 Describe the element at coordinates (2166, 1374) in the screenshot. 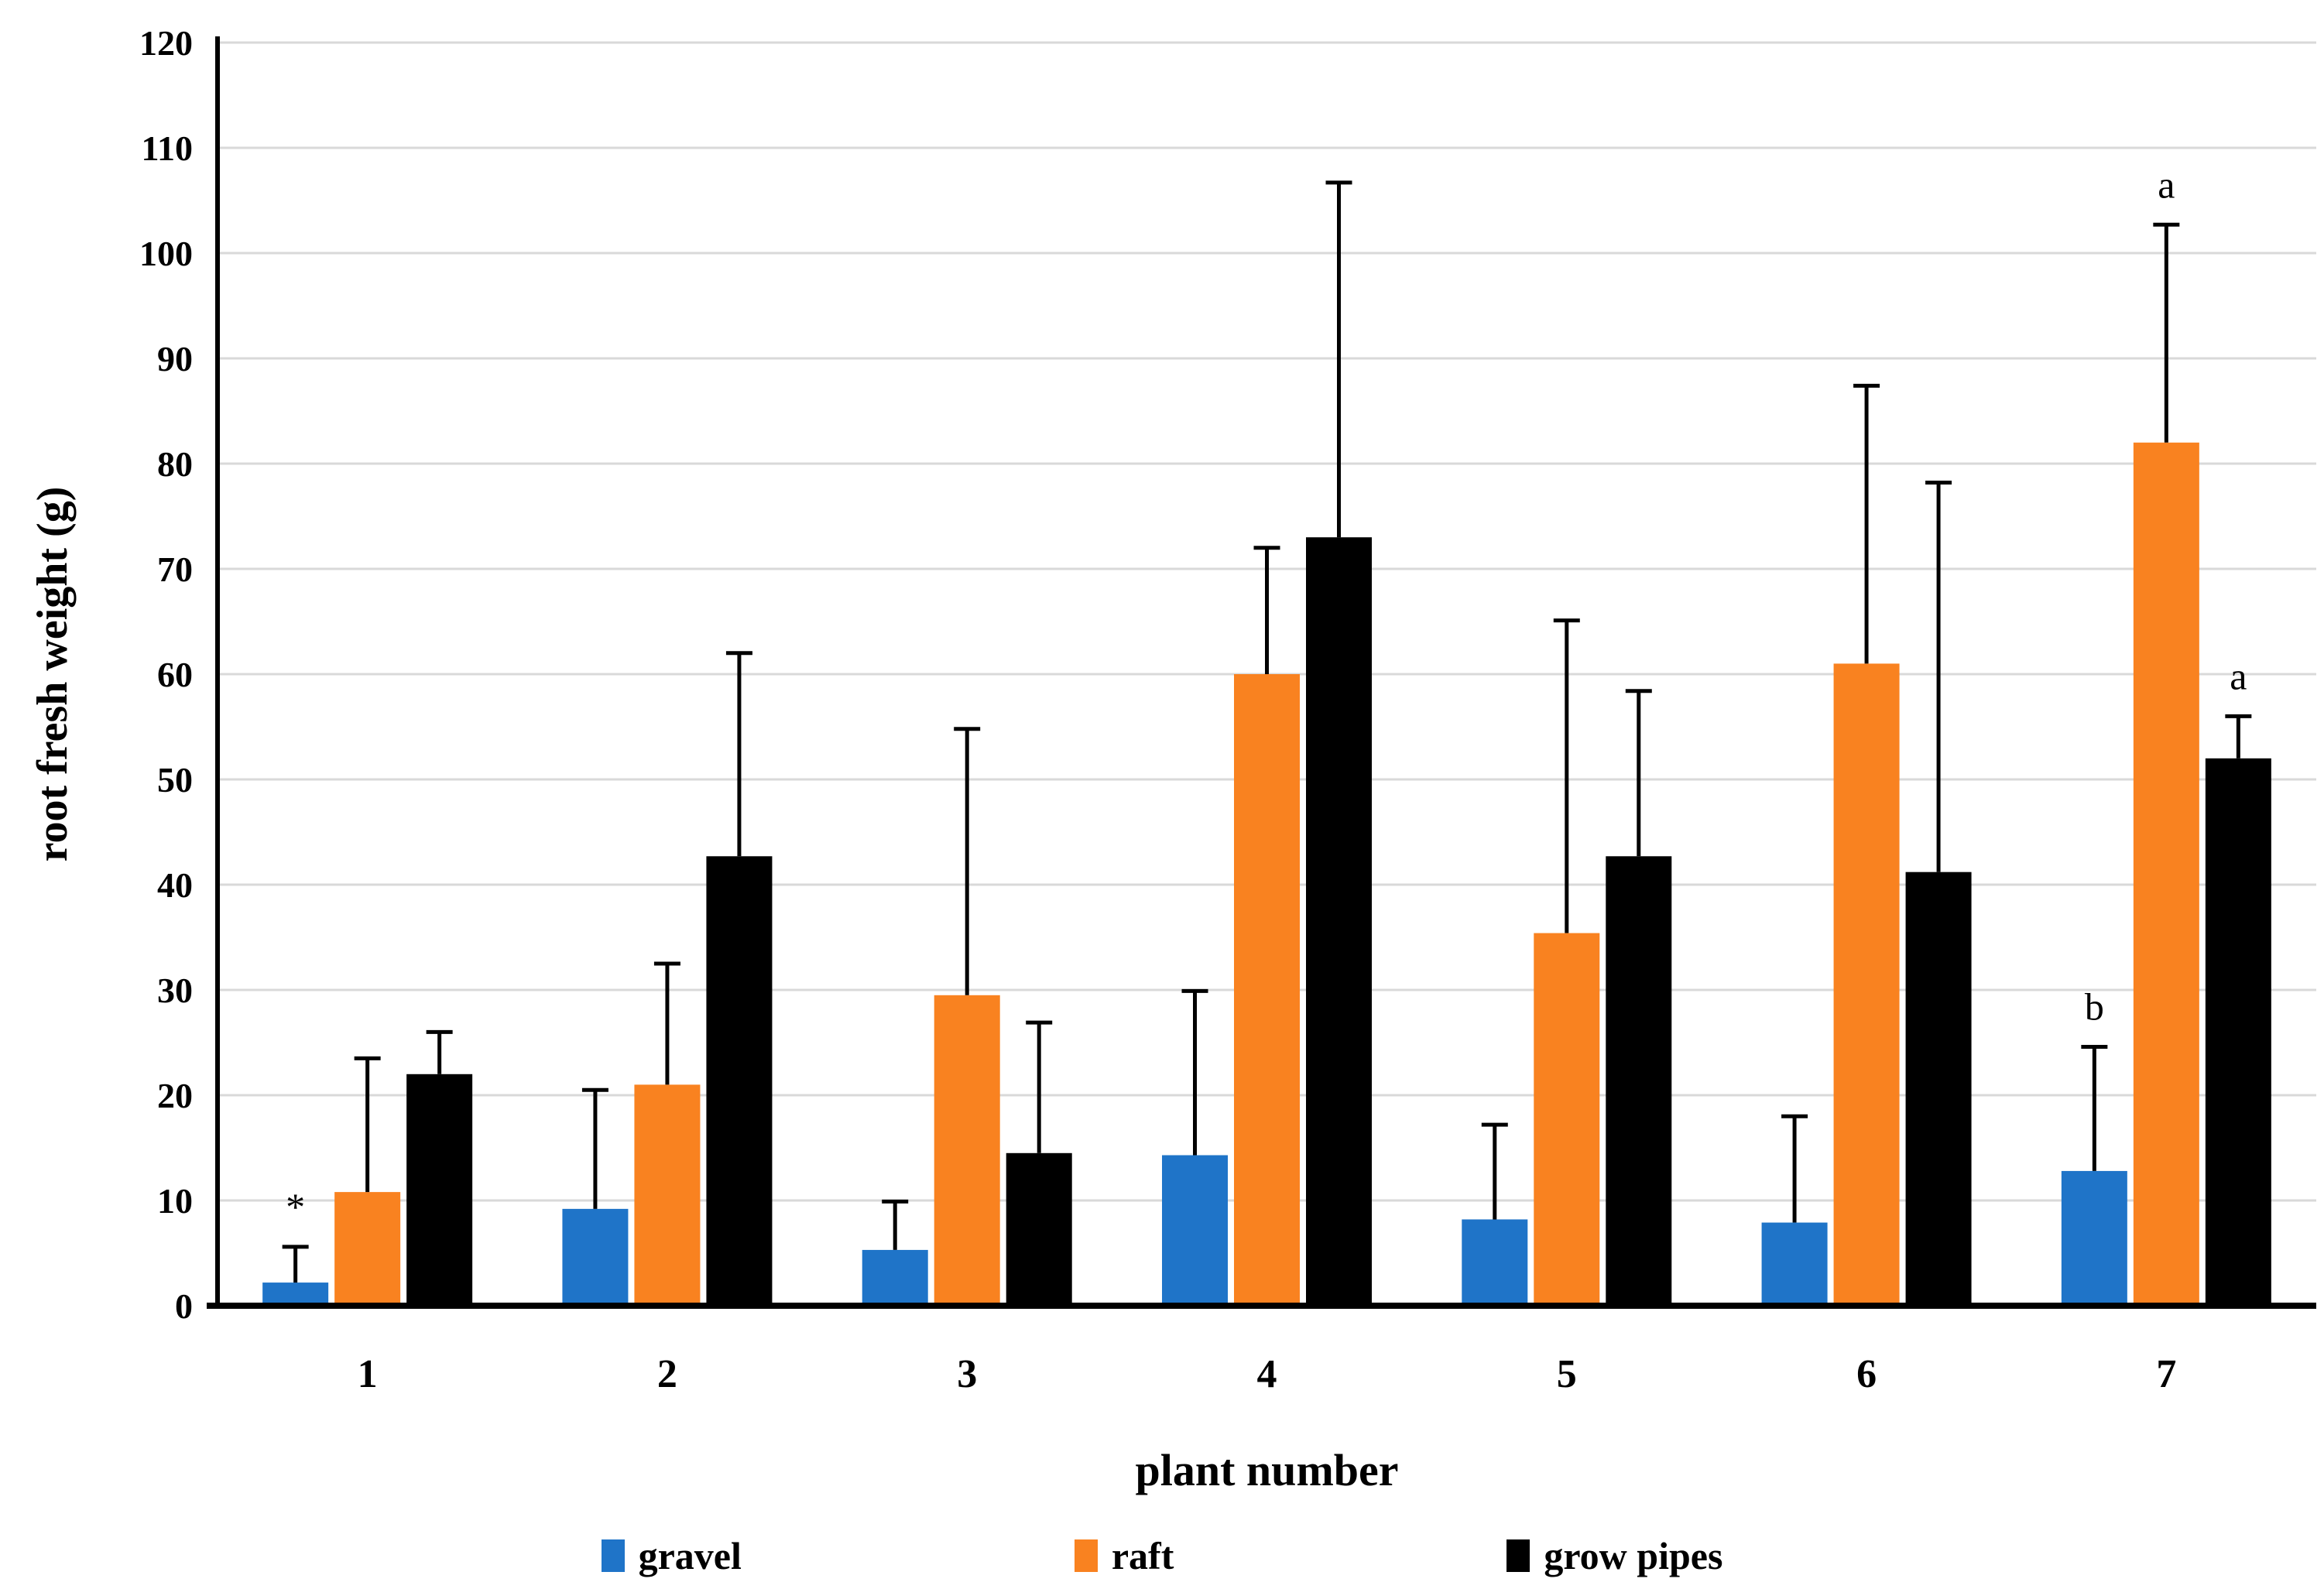

I see `x-tick-label-7: 7` at that location.